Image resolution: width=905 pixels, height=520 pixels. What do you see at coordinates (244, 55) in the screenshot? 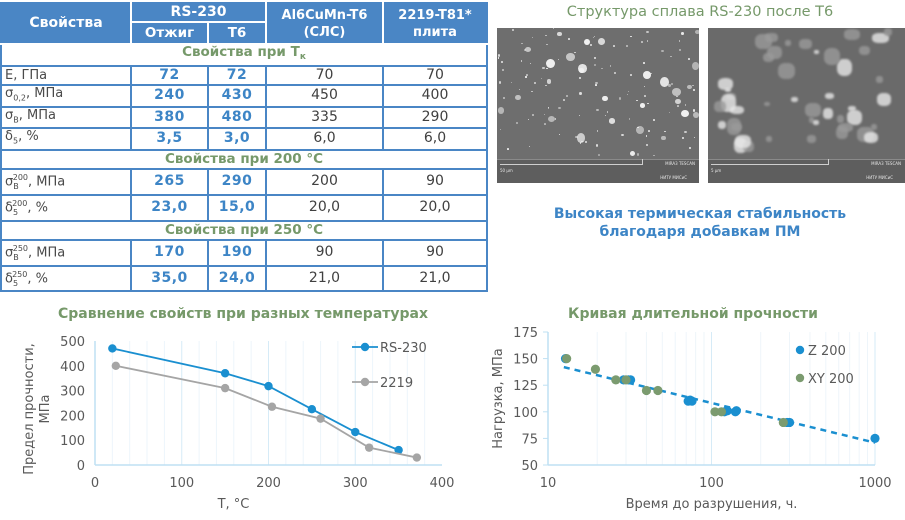
I see `section-title: Свойства при Tк` at bounding box center [244, 55].